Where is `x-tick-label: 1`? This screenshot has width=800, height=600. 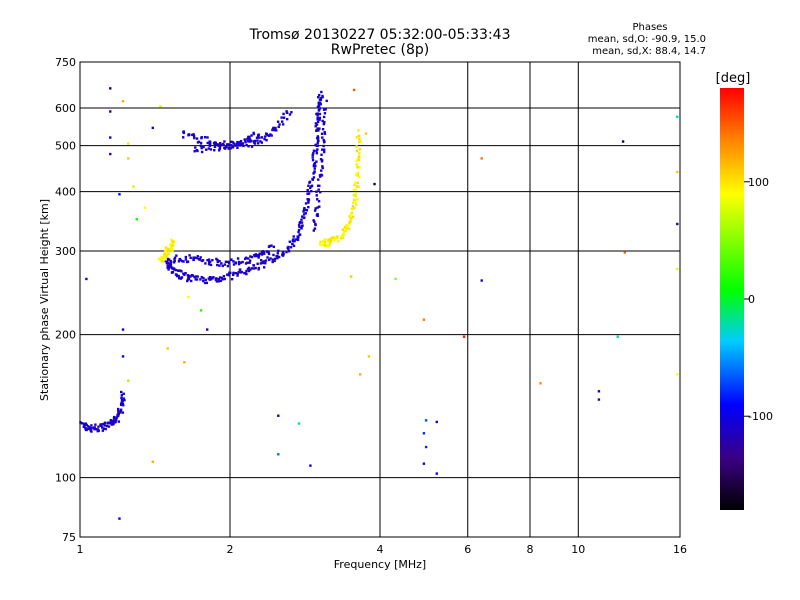
x-tick-label: 1 is located at coordinates (80, 549).